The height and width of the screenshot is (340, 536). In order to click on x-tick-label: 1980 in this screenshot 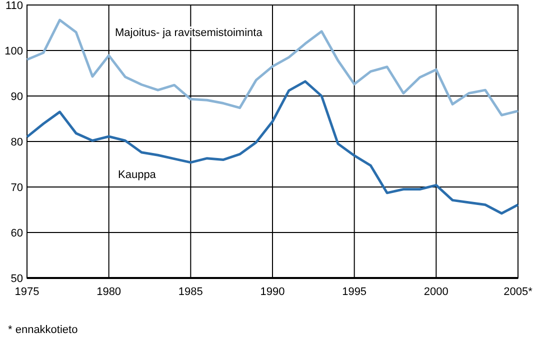, I will do `click(109, 292)`.